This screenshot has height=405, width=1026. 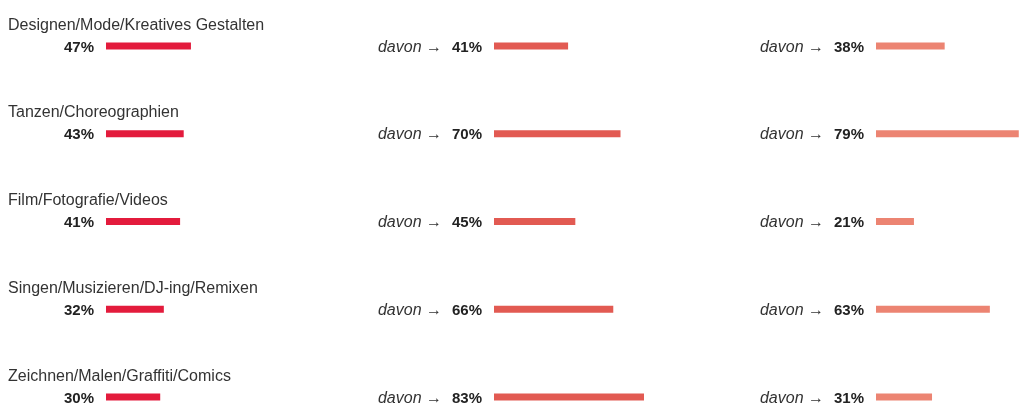 I want to click on data-label: 66%, so click(x=466, y=309).